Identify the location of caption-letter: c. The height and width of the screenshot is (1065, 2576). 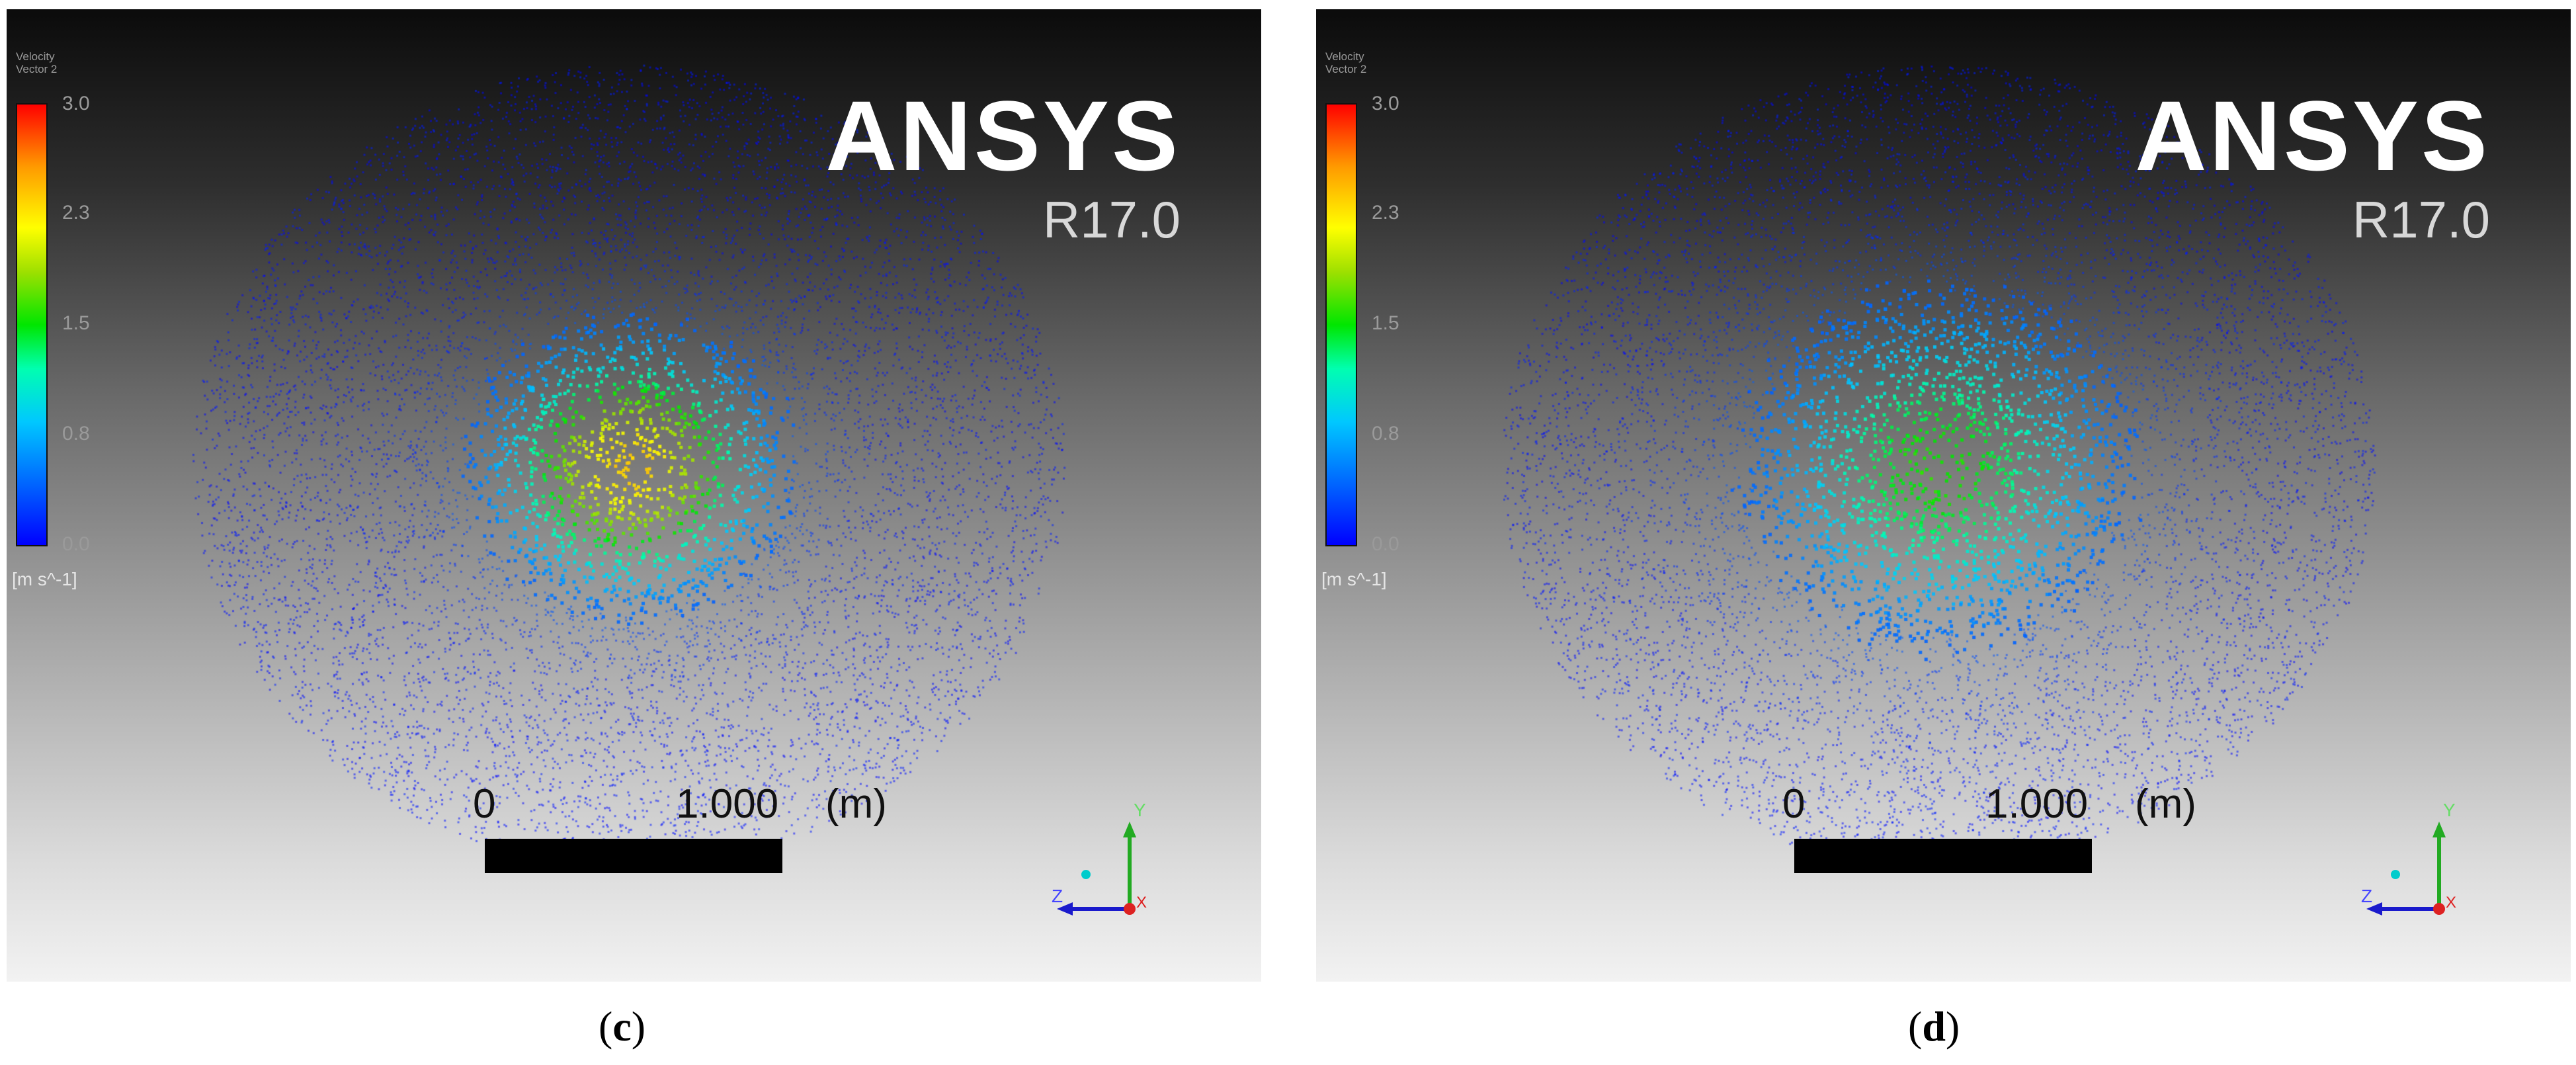
(622, 1026).